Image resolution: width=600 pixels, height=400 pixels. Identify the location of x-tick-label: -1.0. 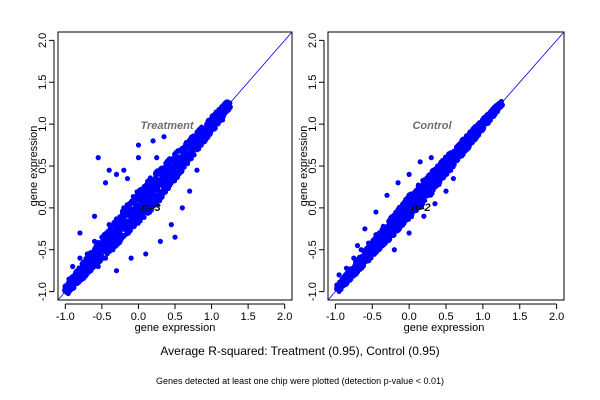
(335, 317).